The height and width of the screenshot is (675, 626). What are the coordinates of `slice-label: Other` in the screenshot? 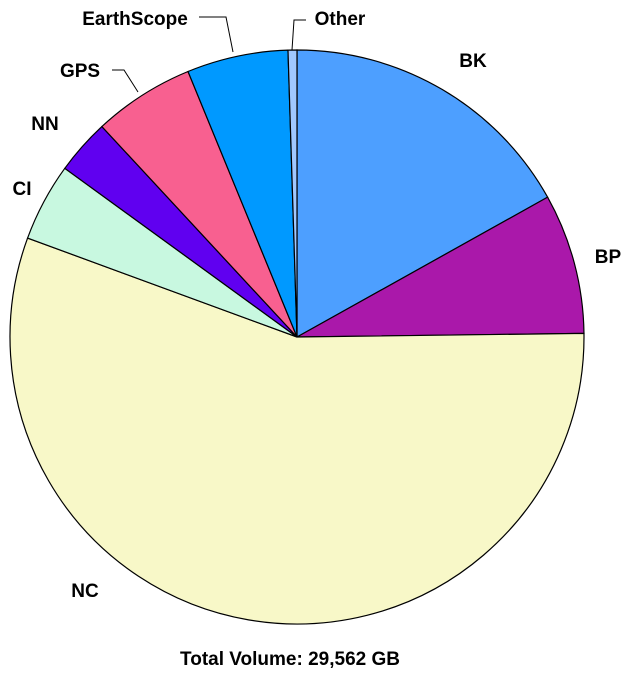 It's located at (340, 19).